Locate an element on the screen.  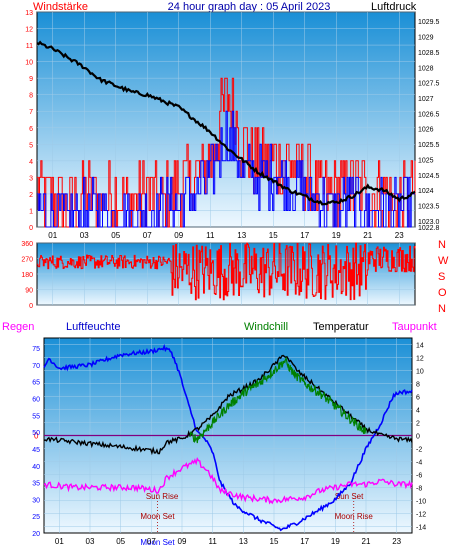
luftfeuchte-label: Luftfeuchte is located at coordinates (93, 327).